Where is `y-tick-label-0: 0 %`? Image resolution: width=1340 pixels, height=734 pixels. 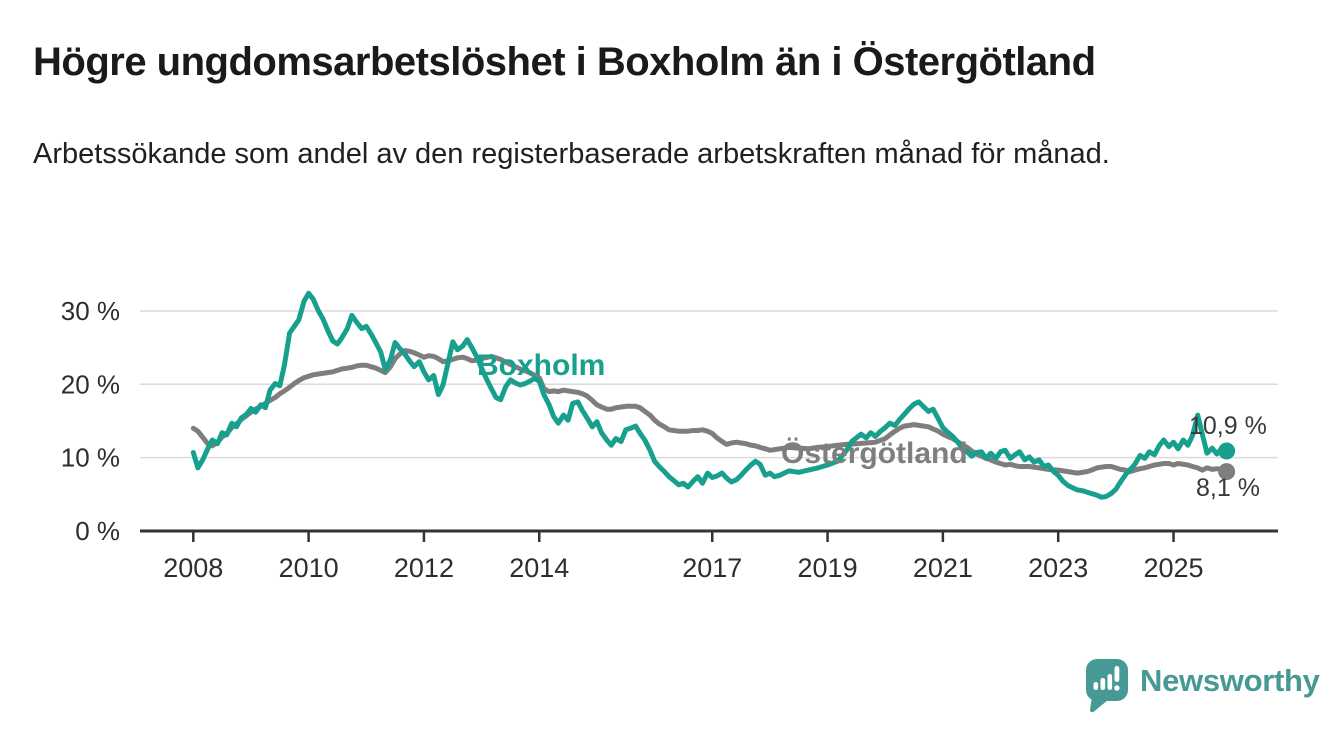 y-tick-label-0: 0 % is located at coordinates (97, 531).